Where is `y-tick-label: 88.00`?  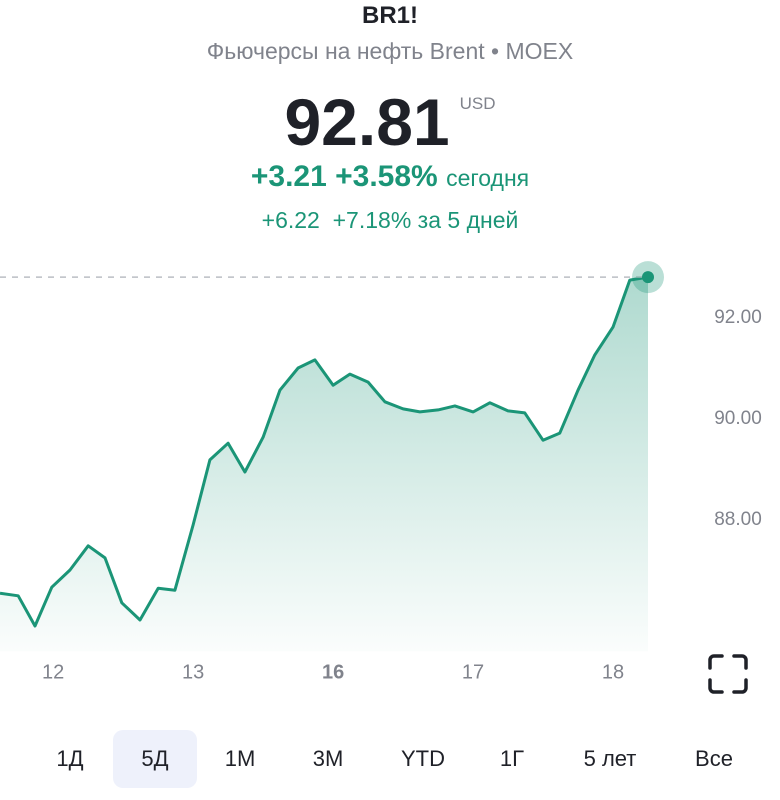
y-tick-label: 88.00 is located at coordinates (738, 519).